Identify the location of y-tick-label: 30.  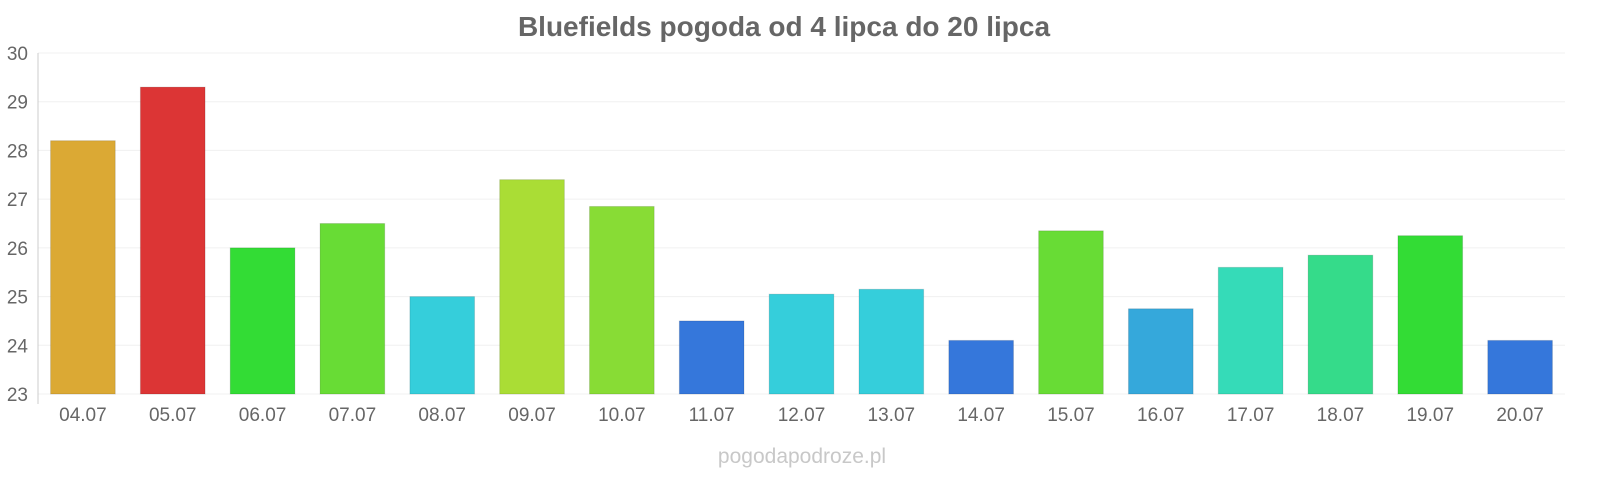
(17, 54).